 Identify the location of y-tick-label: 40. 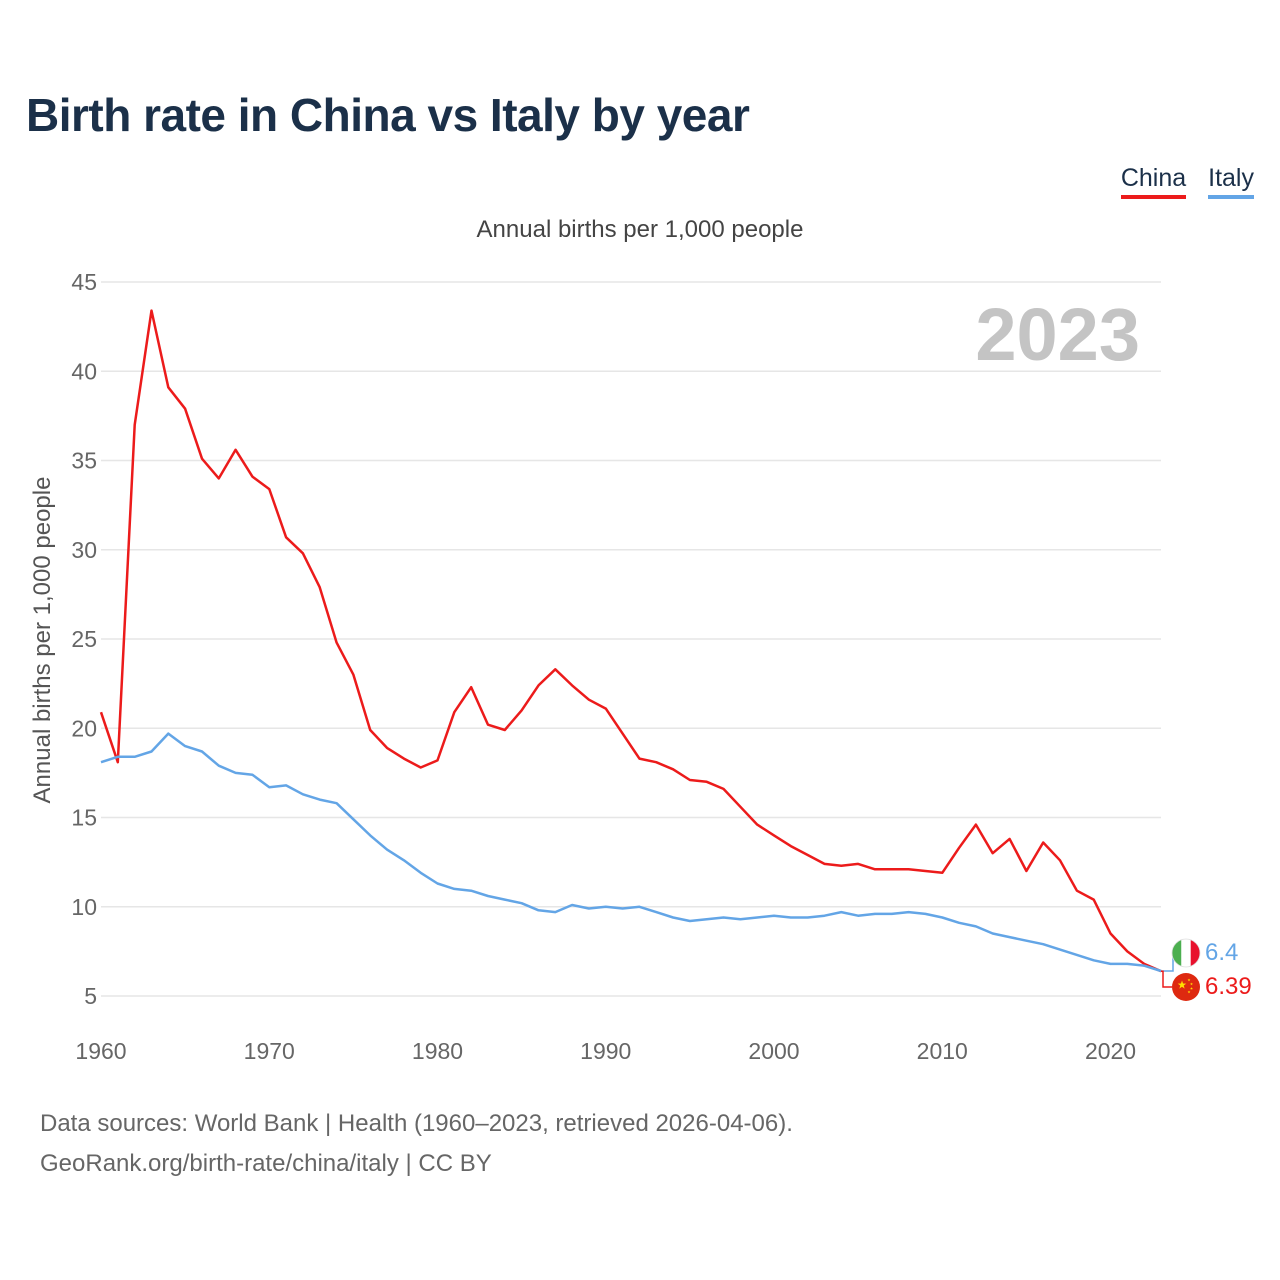
(84, 371).